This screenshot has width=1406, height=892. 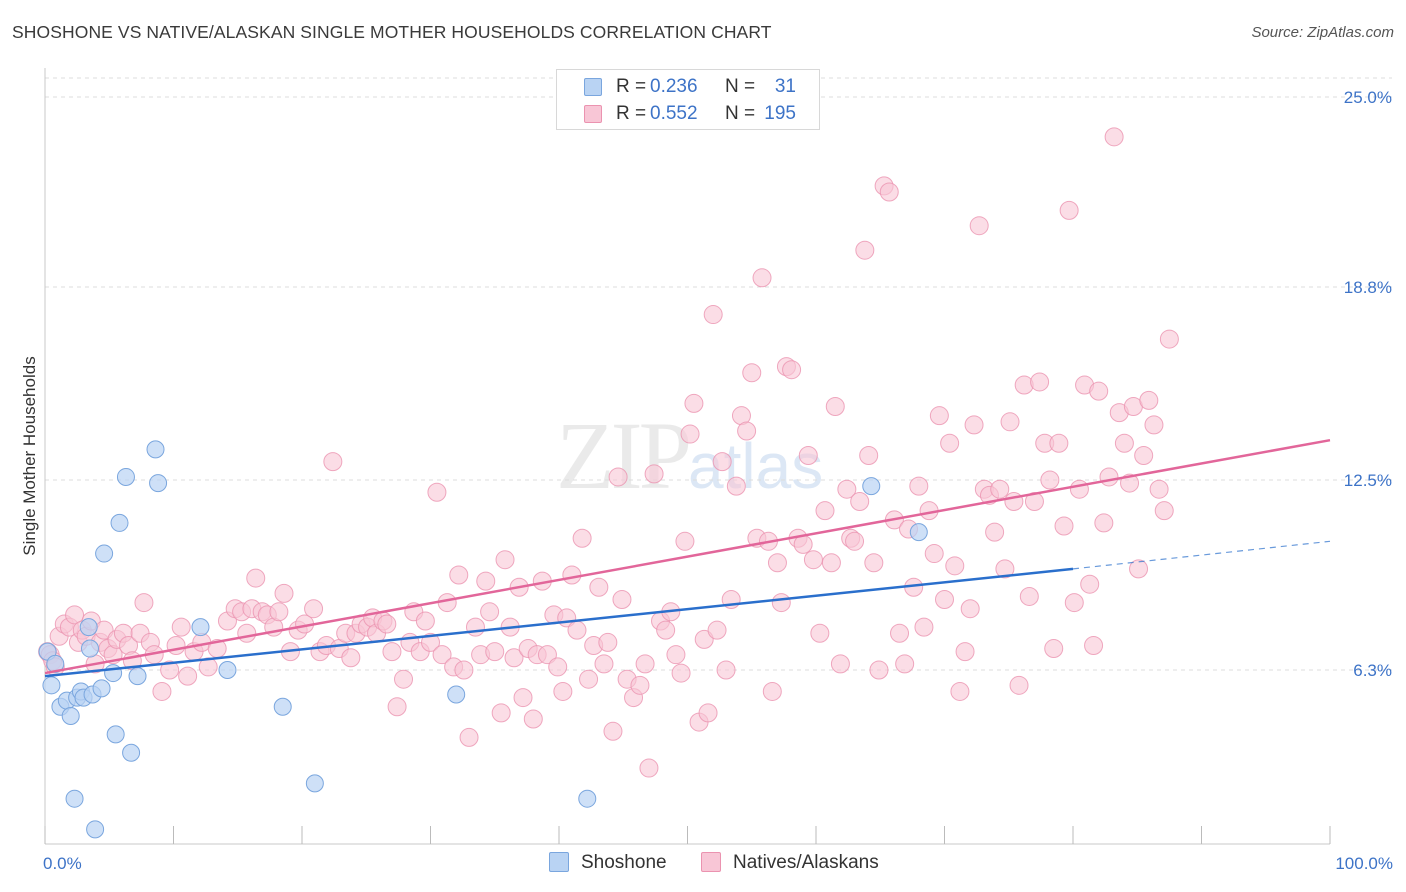 I want to click on y-tick-label: 25.0%, so click(x=1368, y=97).